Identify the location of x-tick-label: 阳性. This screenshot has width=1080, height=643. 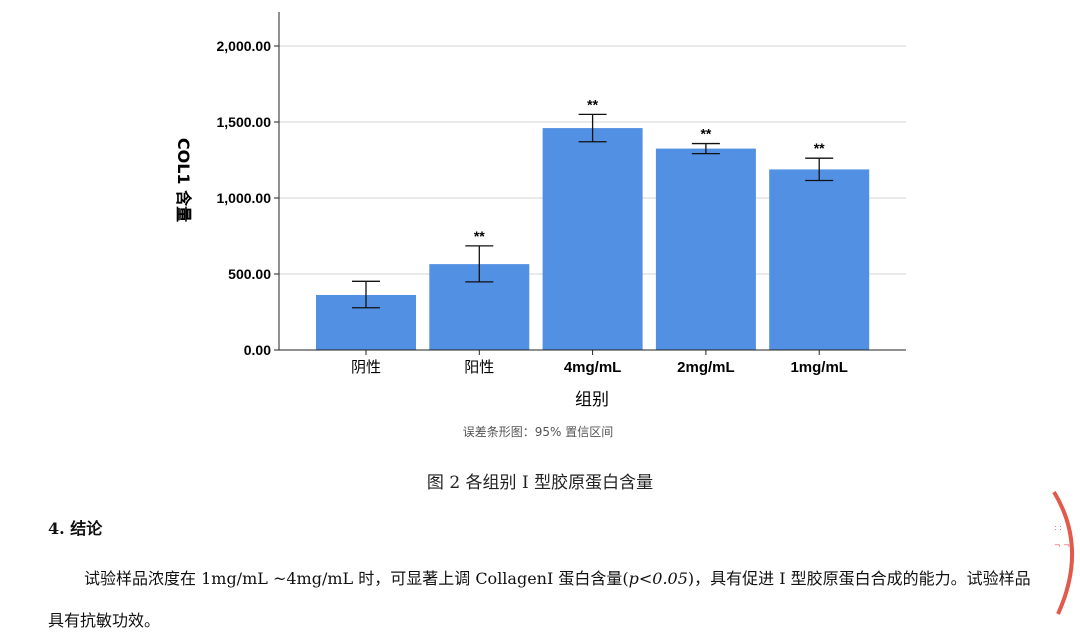
(479, 367).